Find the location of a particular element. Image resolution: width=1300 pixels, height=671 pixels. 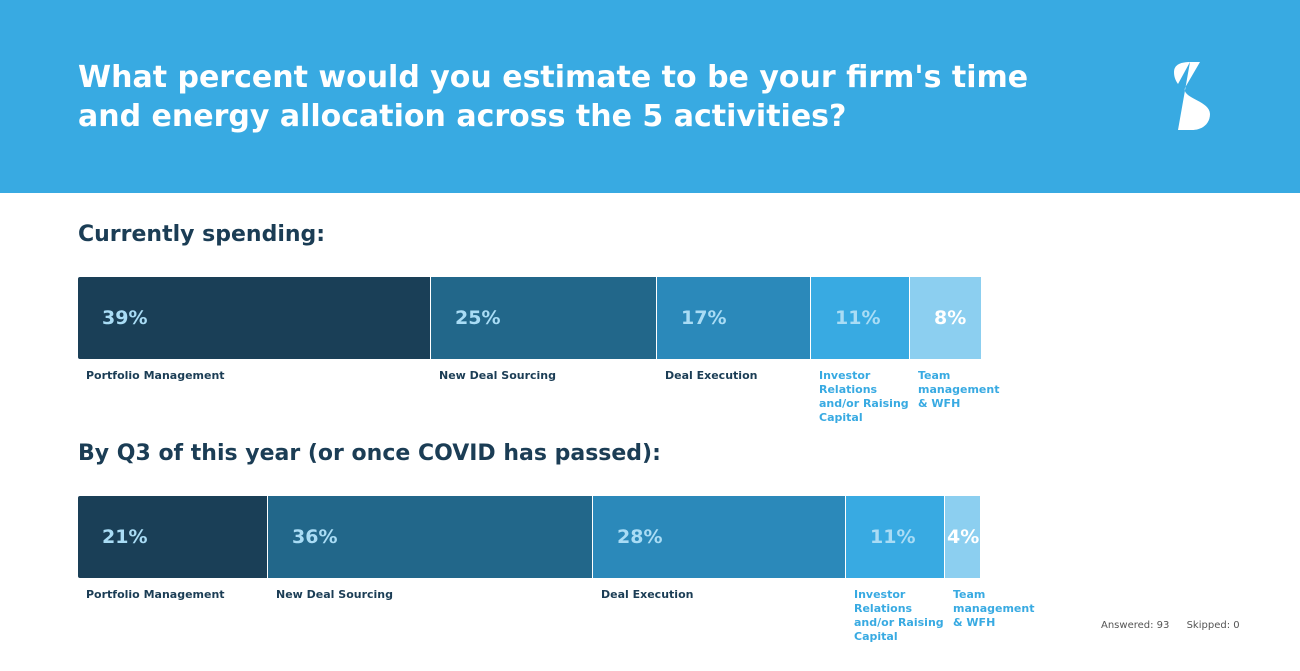

answered-count: Answered: 93 is located at coordinates (1135, 625).